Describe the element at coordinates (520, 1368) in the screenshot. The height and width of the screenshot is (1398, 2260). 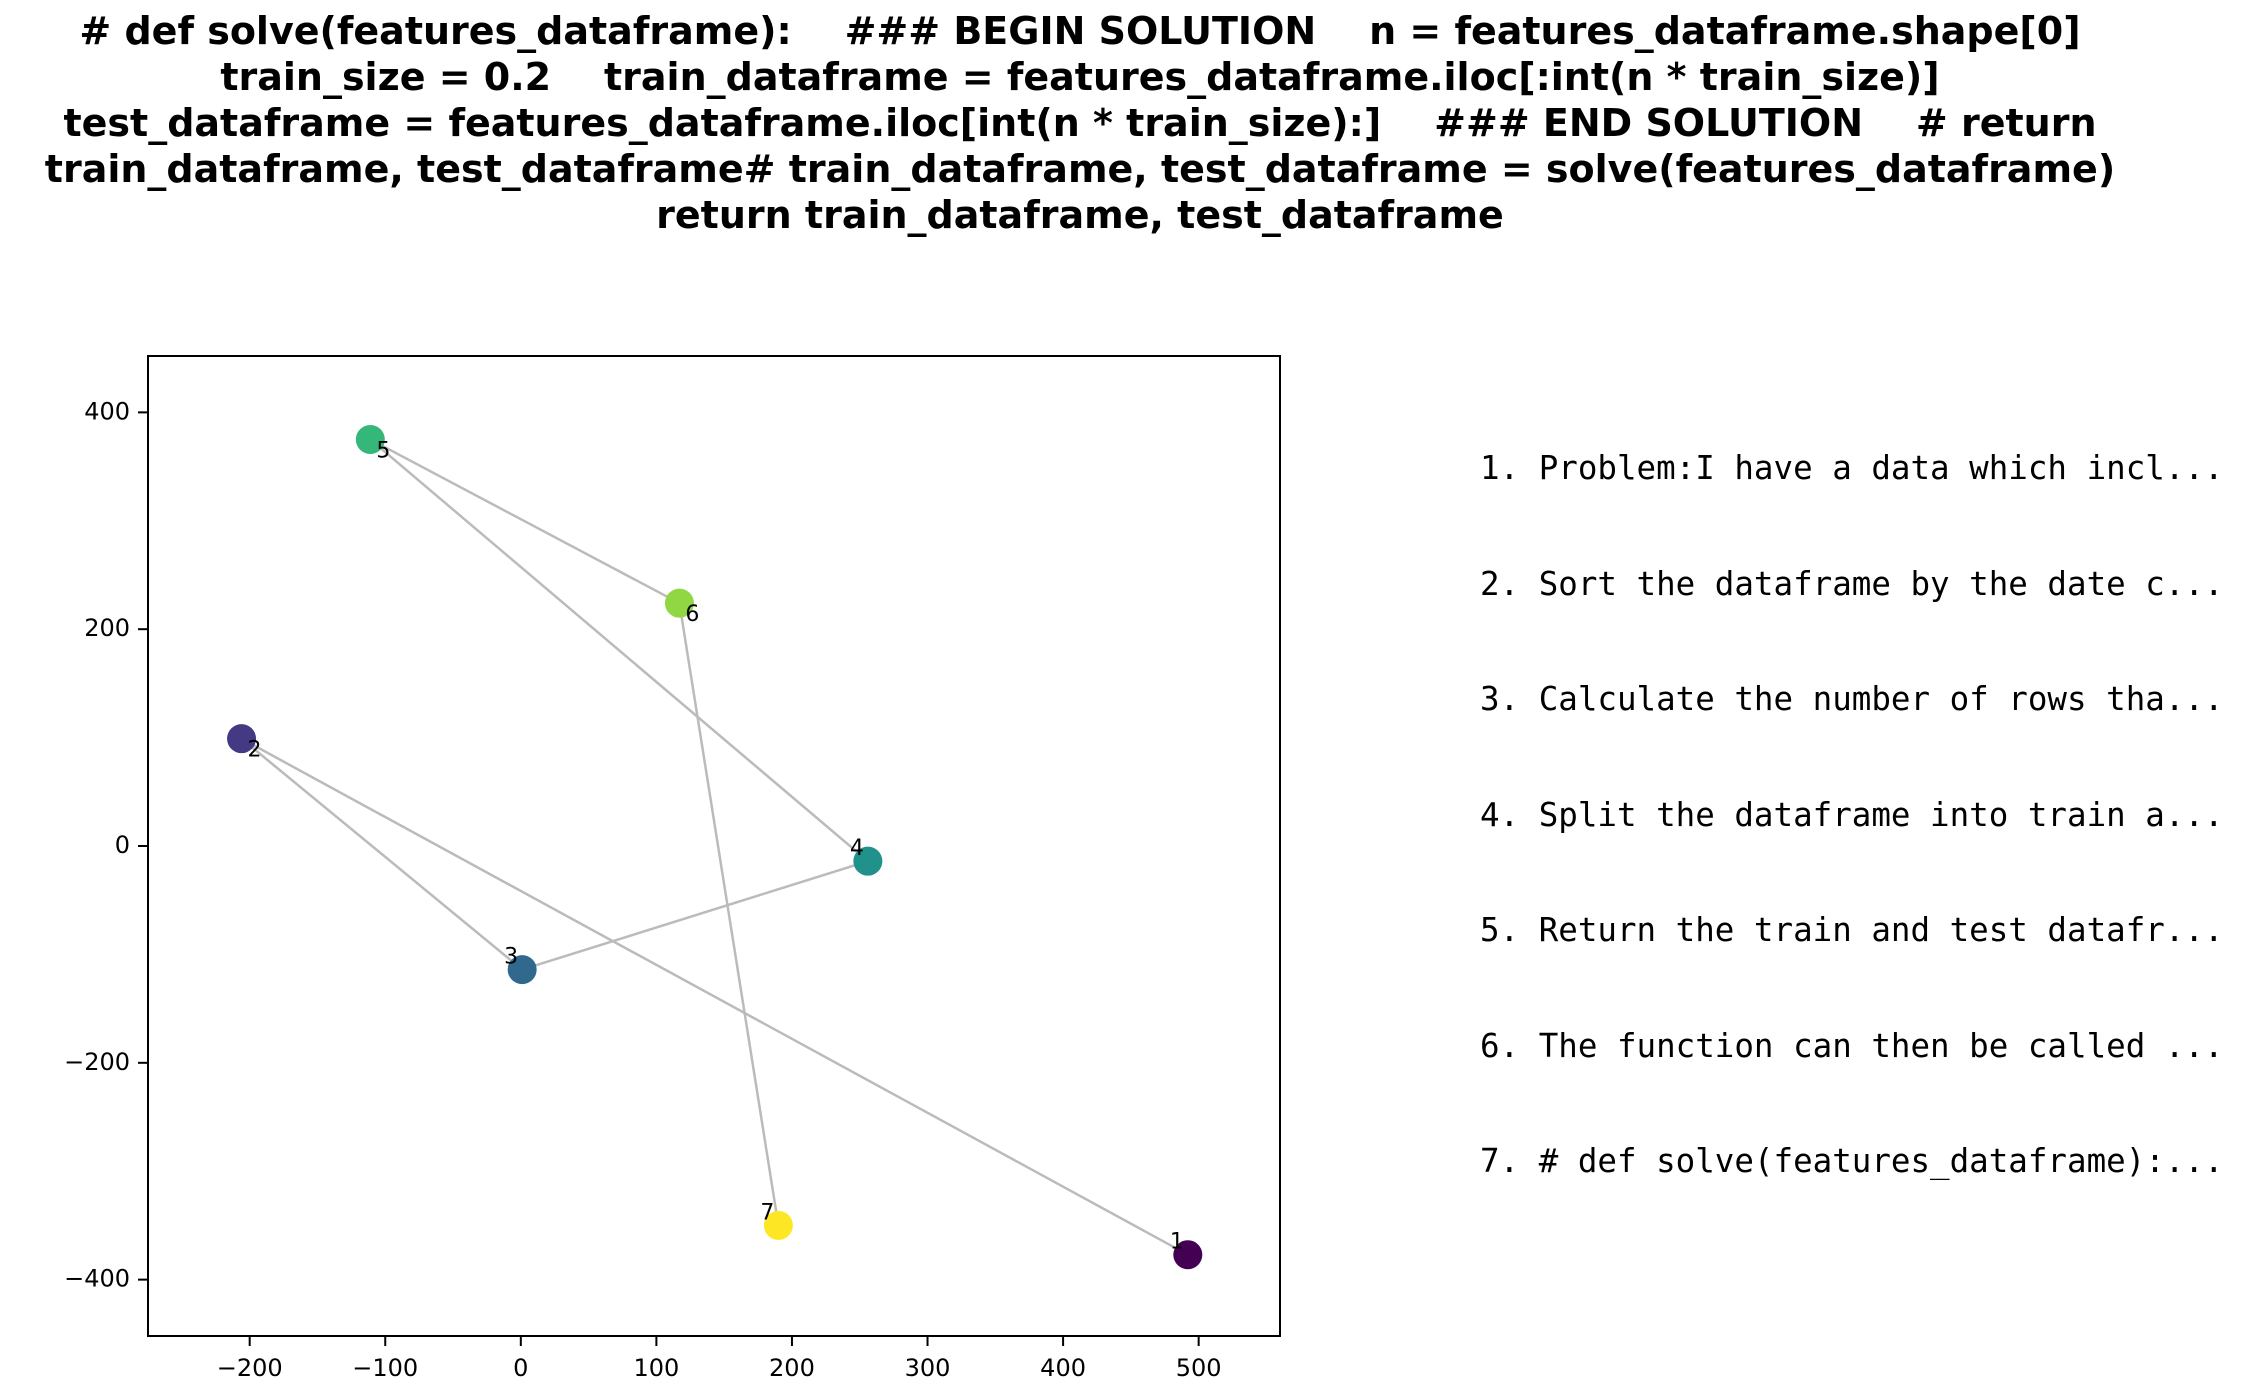
I see `x-tick-label: 0` at that location.